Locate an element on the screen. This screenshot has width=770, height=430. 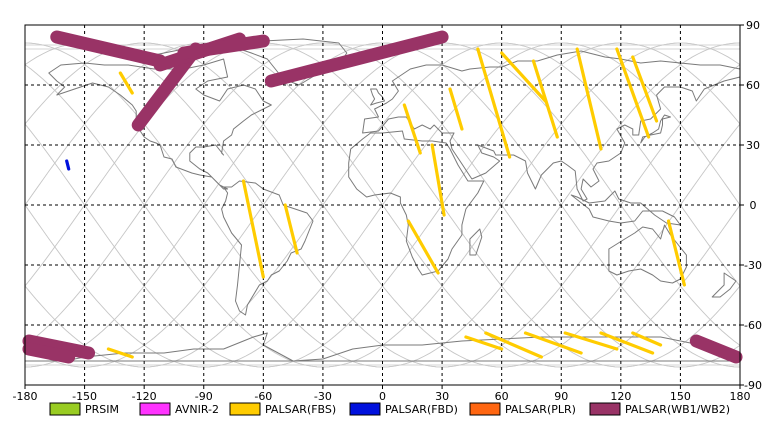
latitude-tick-label: 30 is located at coordinates (753, 145).